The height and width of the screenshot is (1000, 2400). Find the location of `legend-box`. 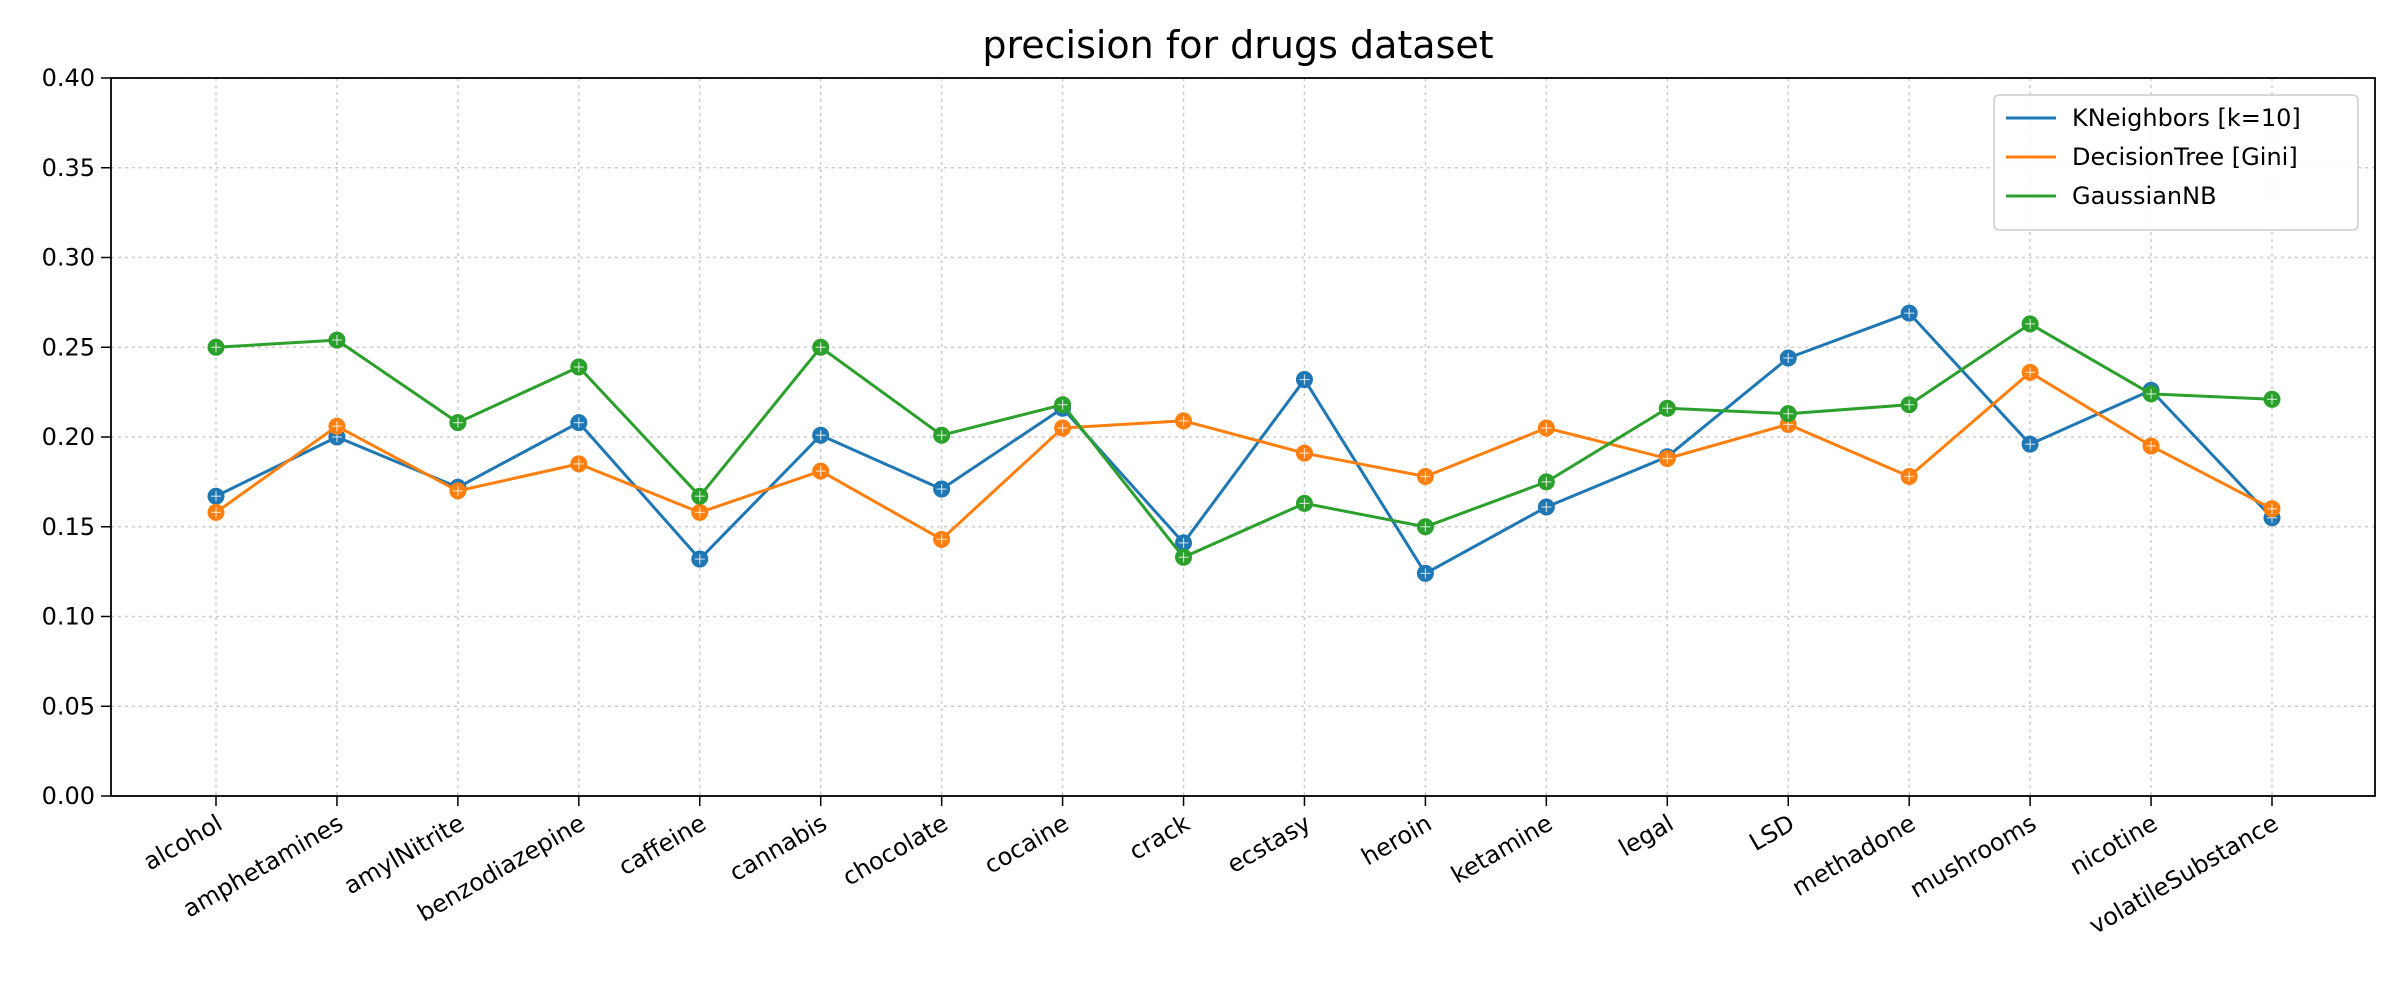

legend-box is located at coordinates (2176, 162).